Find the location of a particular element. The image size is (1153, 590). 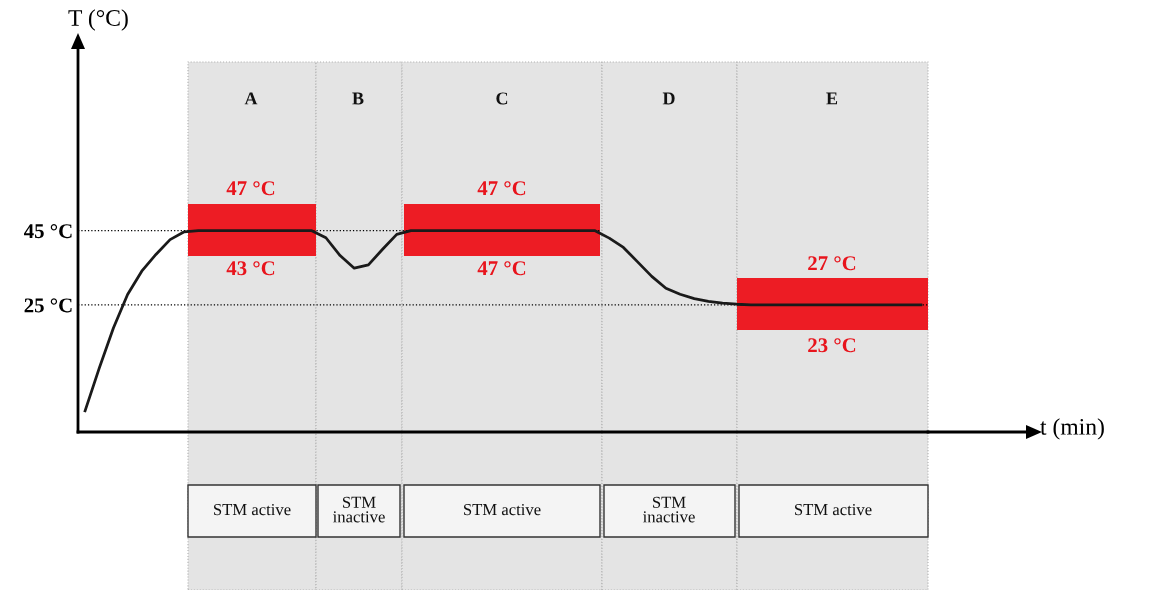

annotation: 27 °C is located at coordinates (832, 263).